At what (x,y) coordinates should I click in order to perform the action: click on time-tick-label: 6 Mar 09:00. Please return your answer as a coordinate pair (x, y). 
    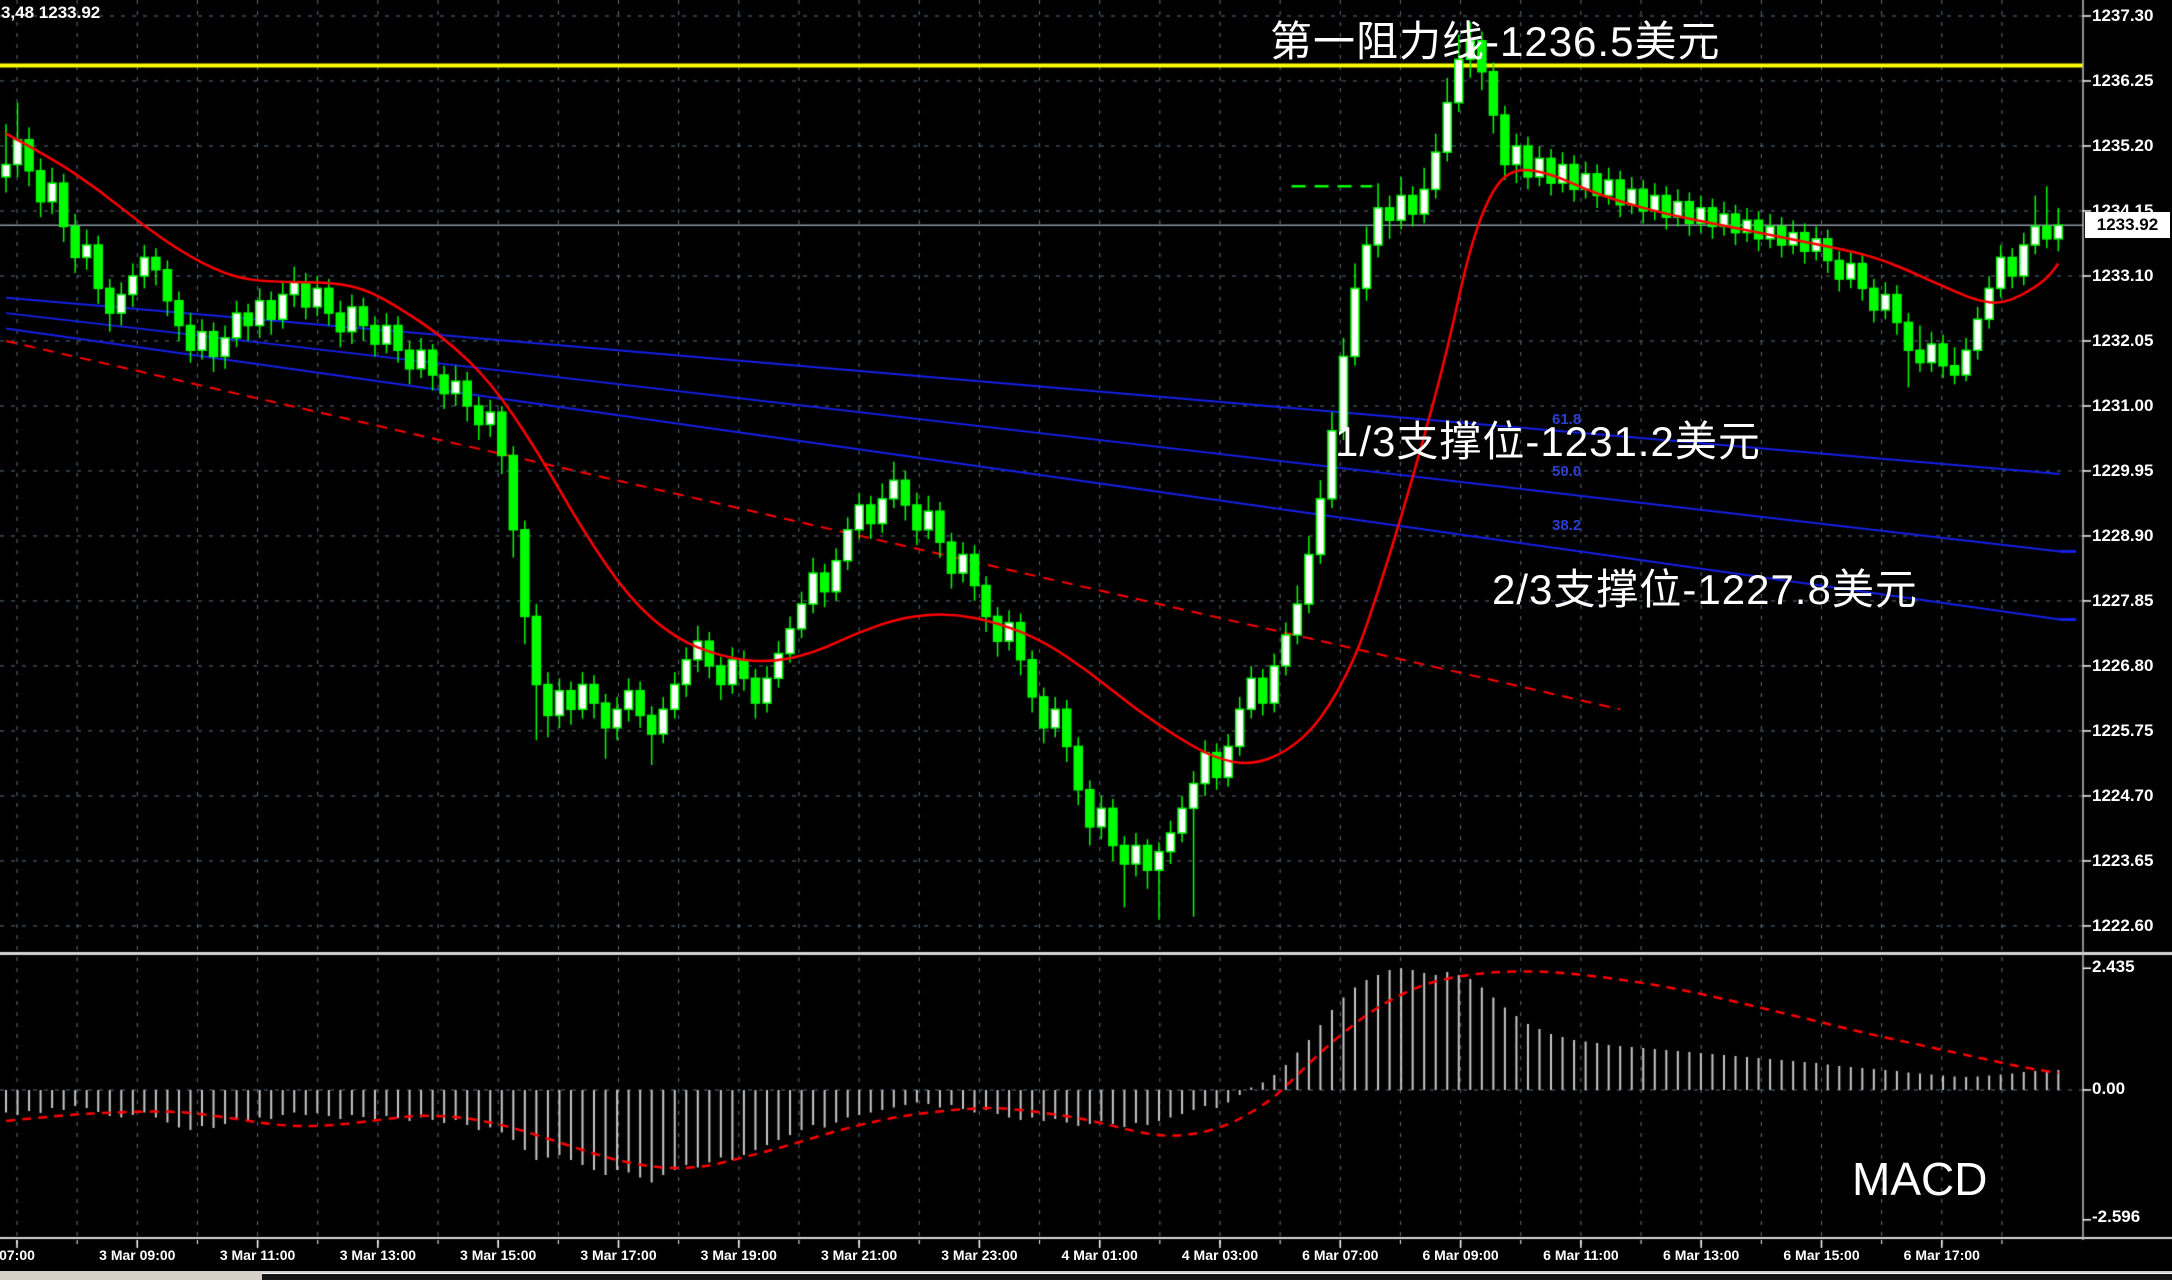
    Looking at the image, I should click on (1460, 1255).